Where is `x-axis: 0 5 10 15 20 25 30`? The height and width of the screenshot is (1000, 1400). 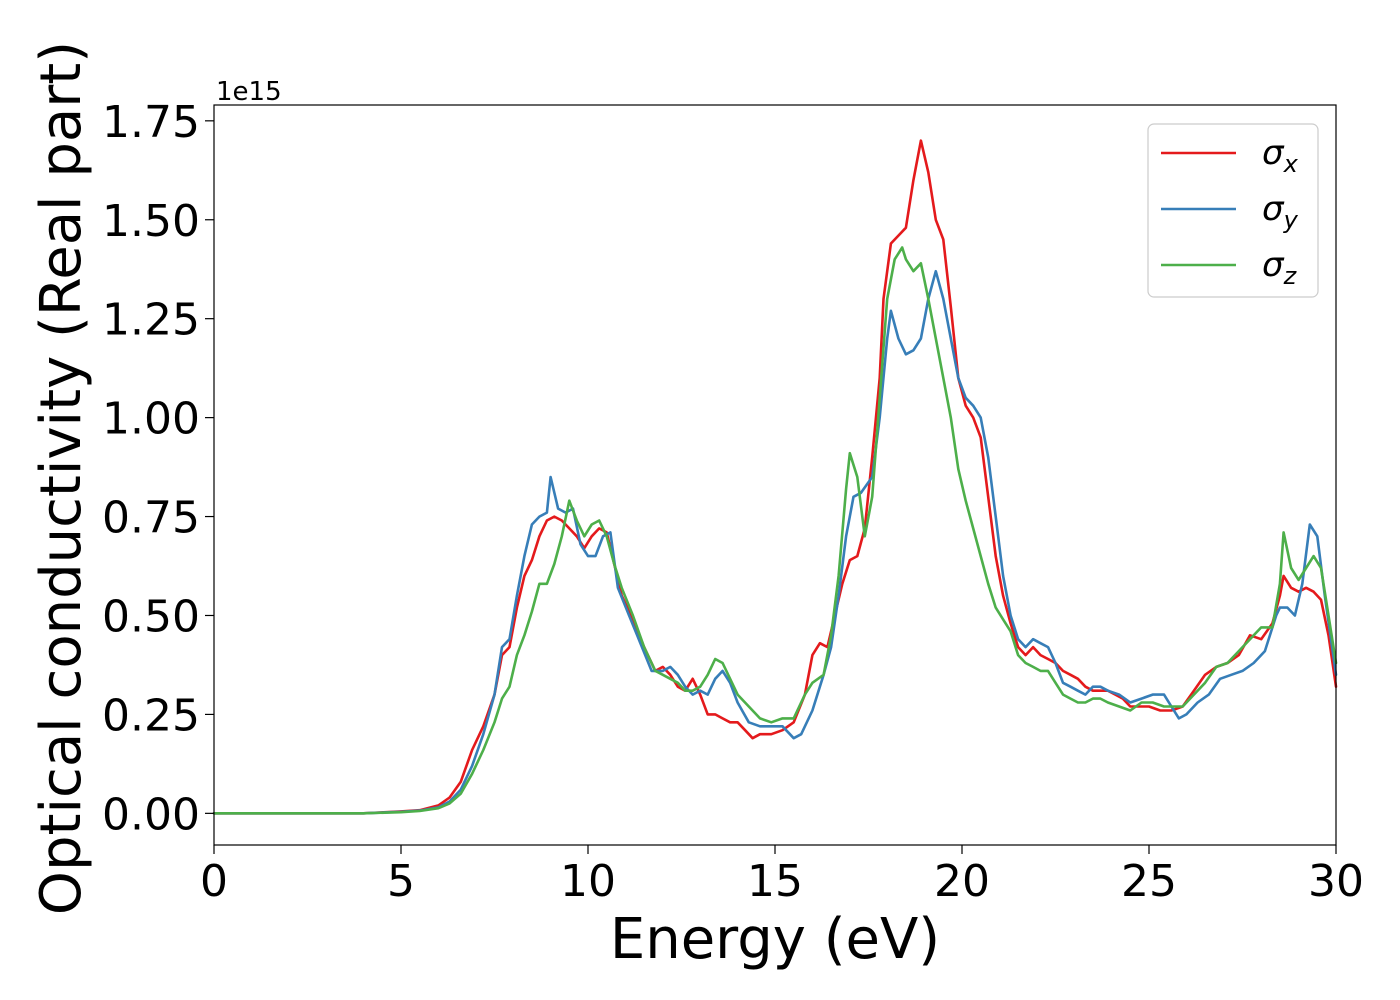
x-axis: 0 5 10 15 20 25 30 is located at coordinates (782, 876).